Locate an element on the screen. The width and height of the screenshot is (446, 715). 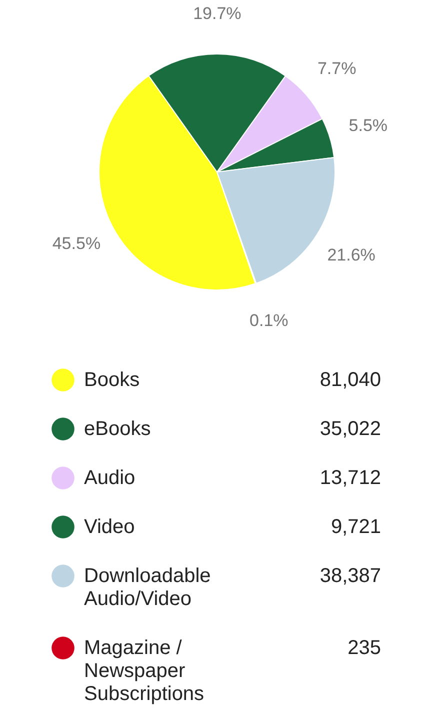
legend-label: eBooks is located at coordinates (117, 429).